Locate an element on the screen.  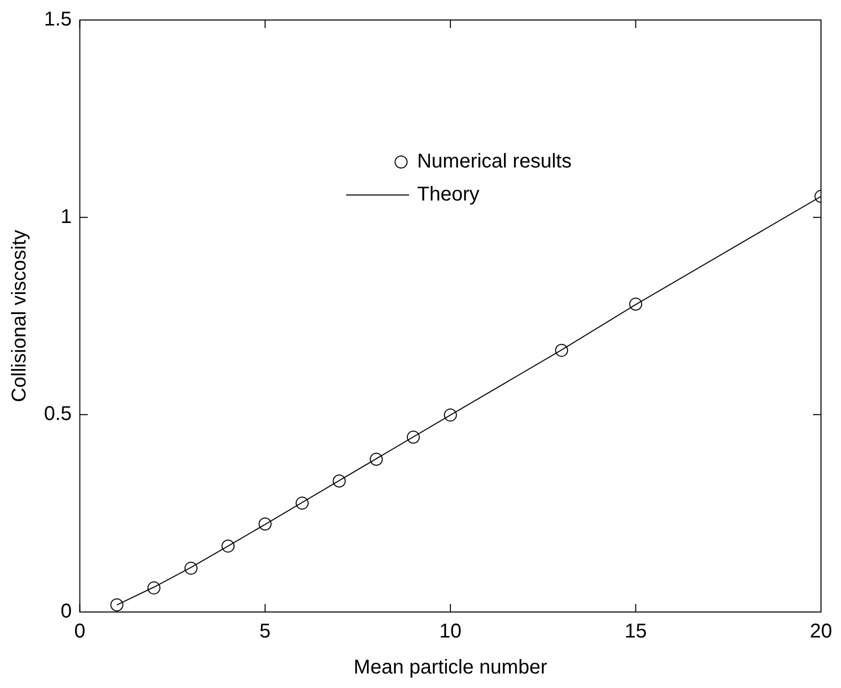
y-tick-label: 1 is located at coordinates (66, 217).